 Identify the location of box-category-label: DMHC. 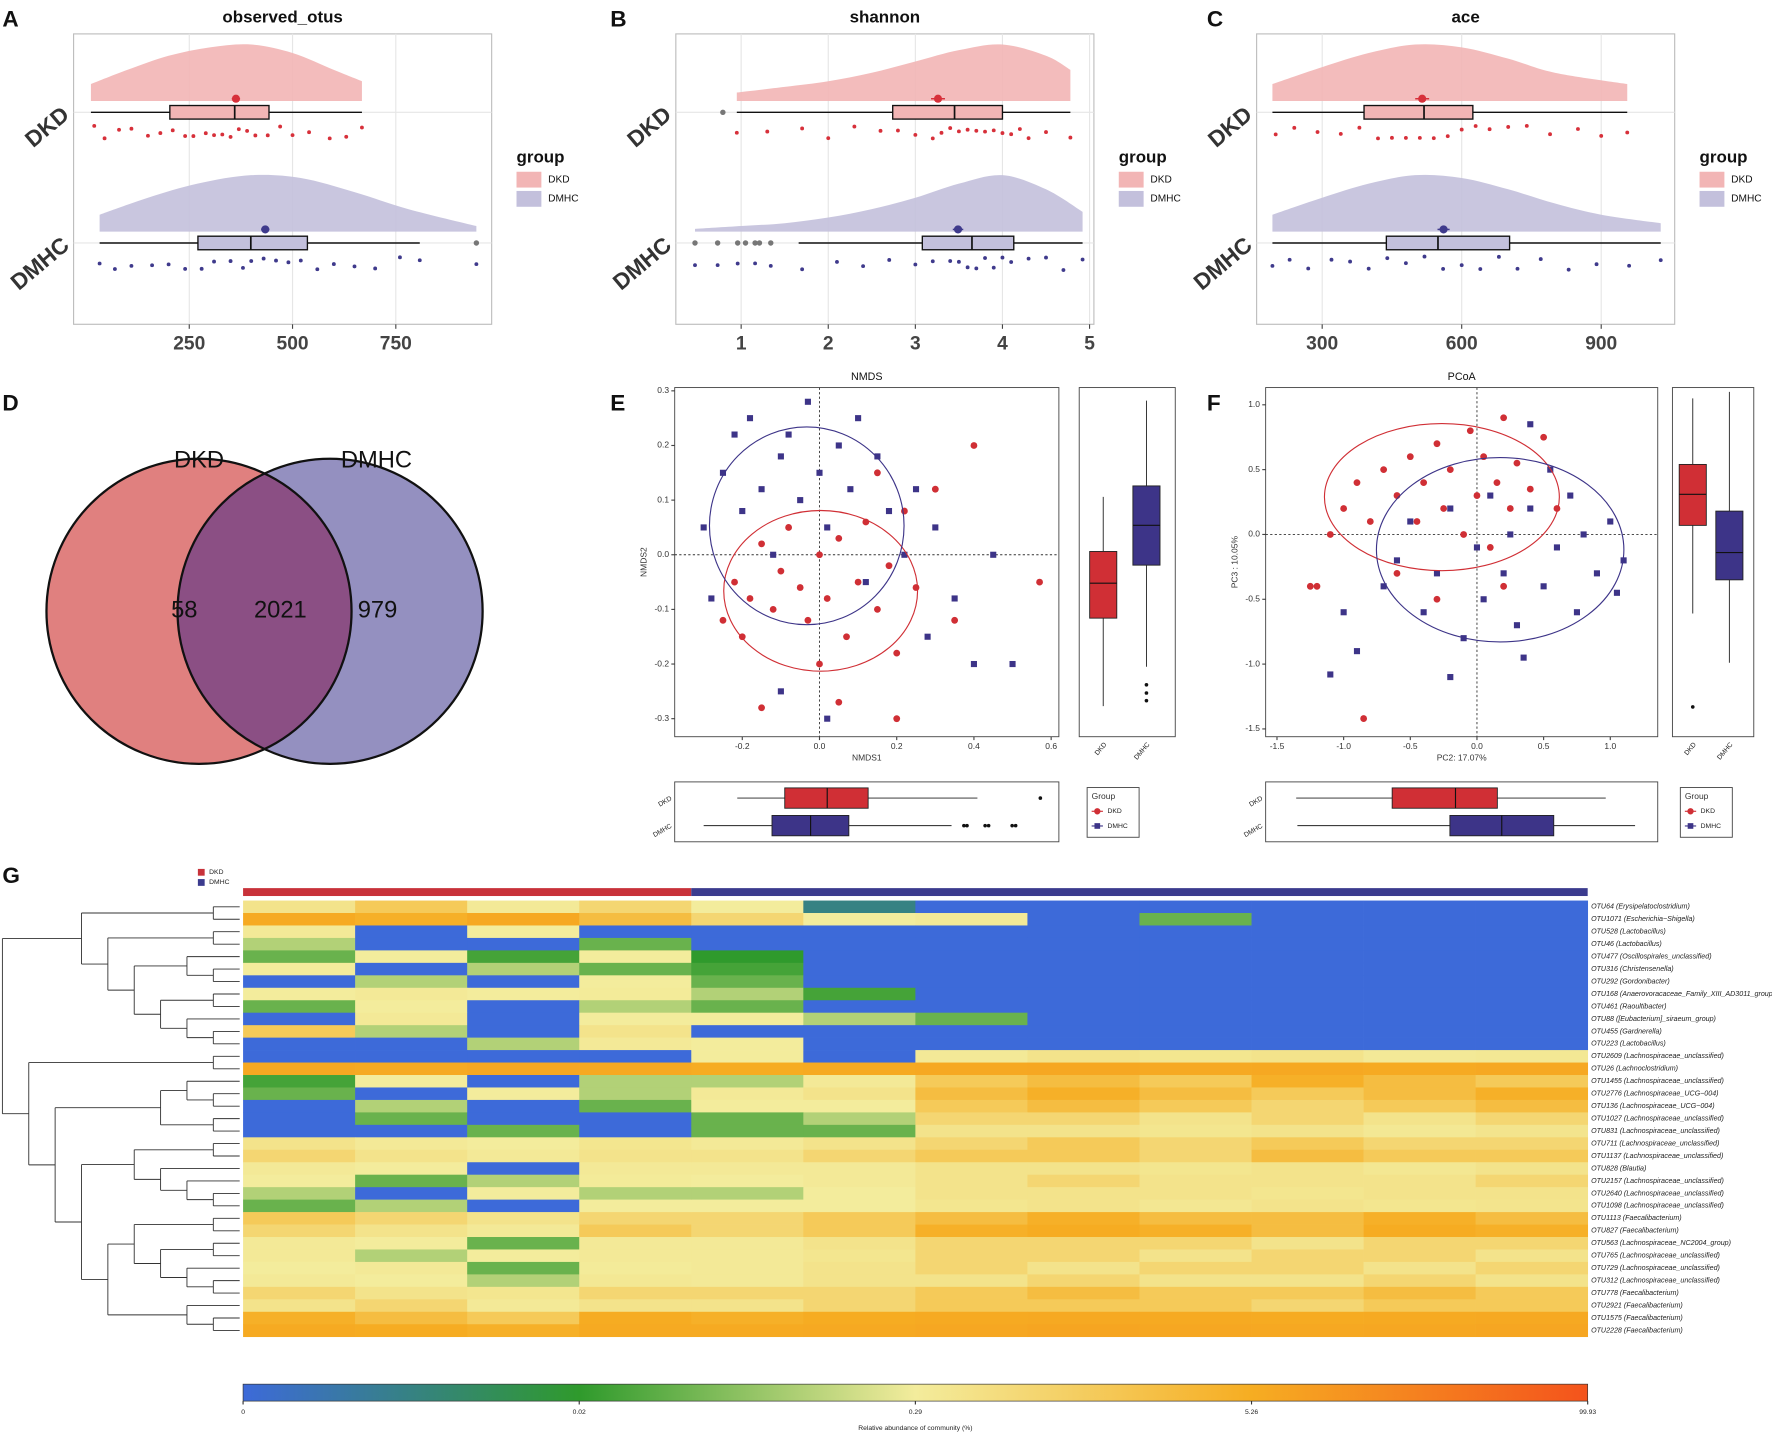
(1142, 751).